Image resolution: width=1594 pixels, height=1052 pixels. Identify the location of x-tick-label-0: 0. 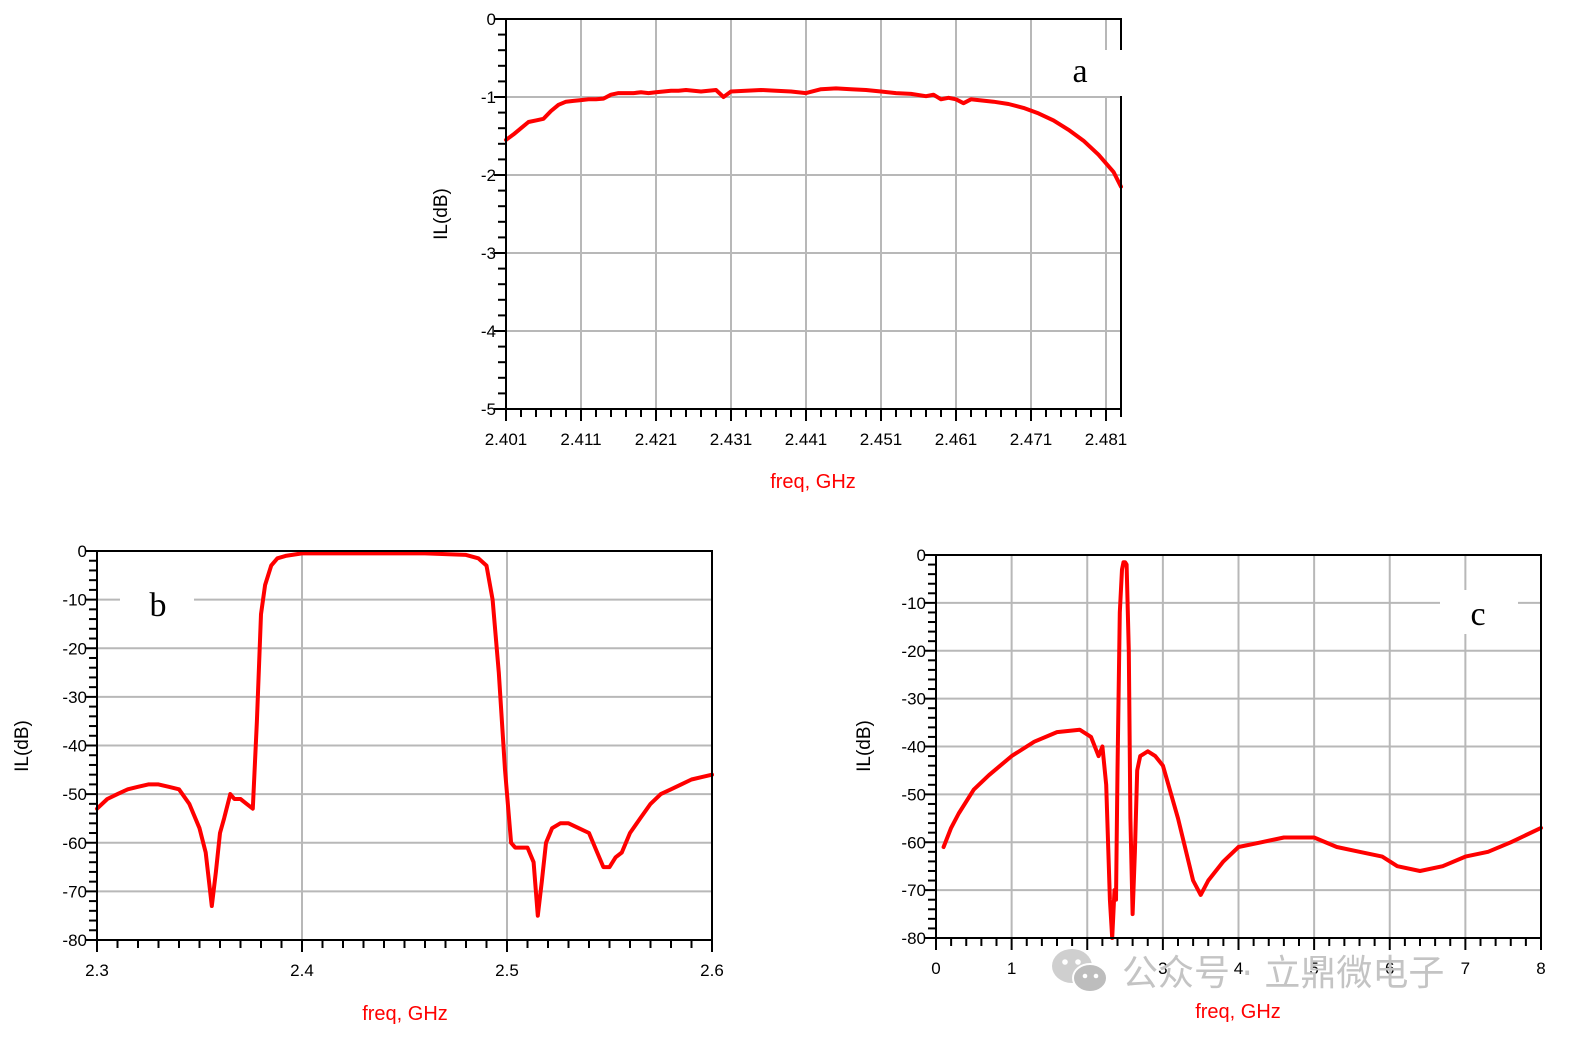
(935, 968).